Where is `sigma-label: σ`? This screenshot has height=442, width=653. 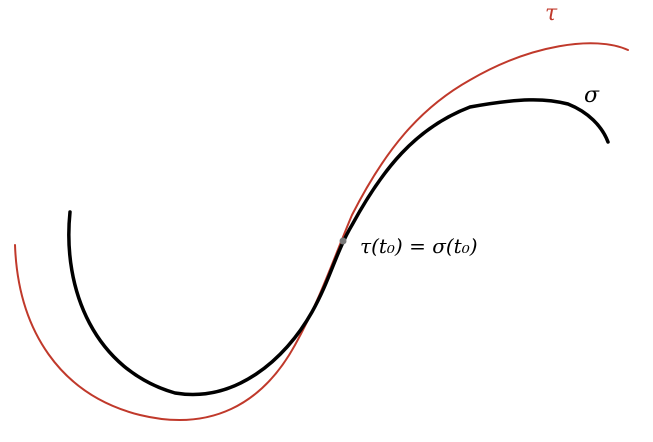
sigma-label: σ is located at coordinates (592, 95).